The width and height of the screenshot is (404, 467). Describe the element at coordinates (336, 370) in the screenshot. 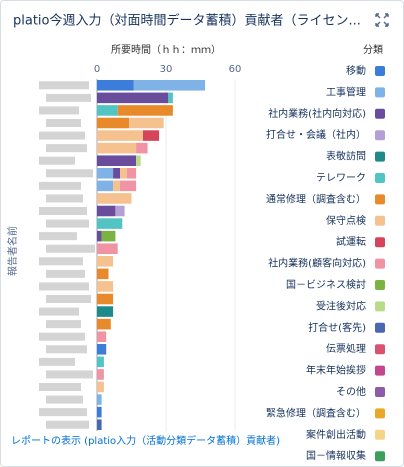

I see `legend-label: 年末年始挨拶` at that location.